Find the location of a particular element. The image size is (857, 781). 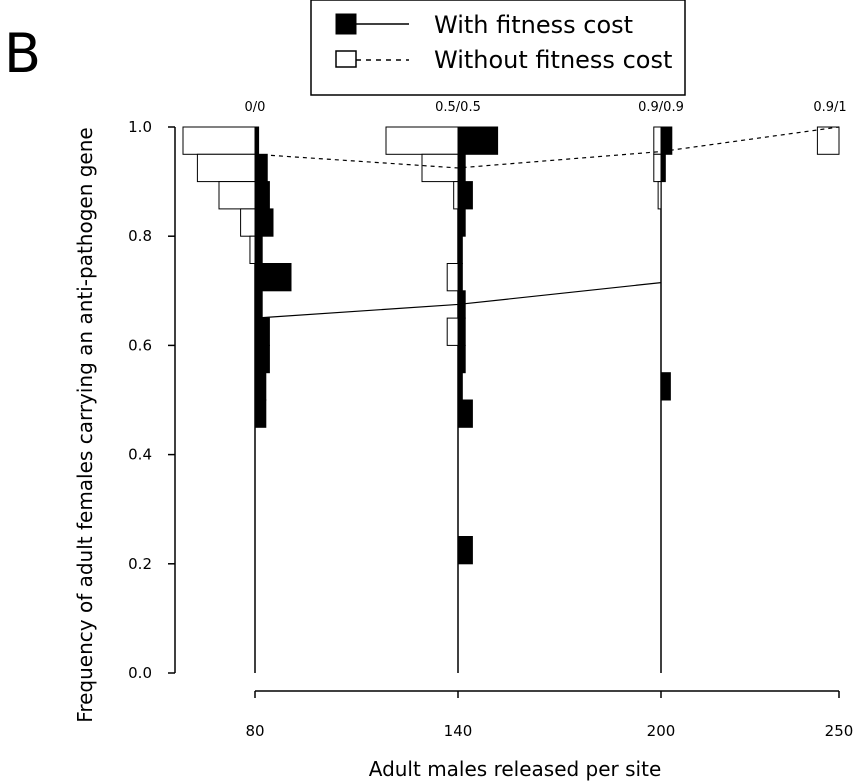

x-axis-title: Adult males released per site is located at coordinates (515, 769).